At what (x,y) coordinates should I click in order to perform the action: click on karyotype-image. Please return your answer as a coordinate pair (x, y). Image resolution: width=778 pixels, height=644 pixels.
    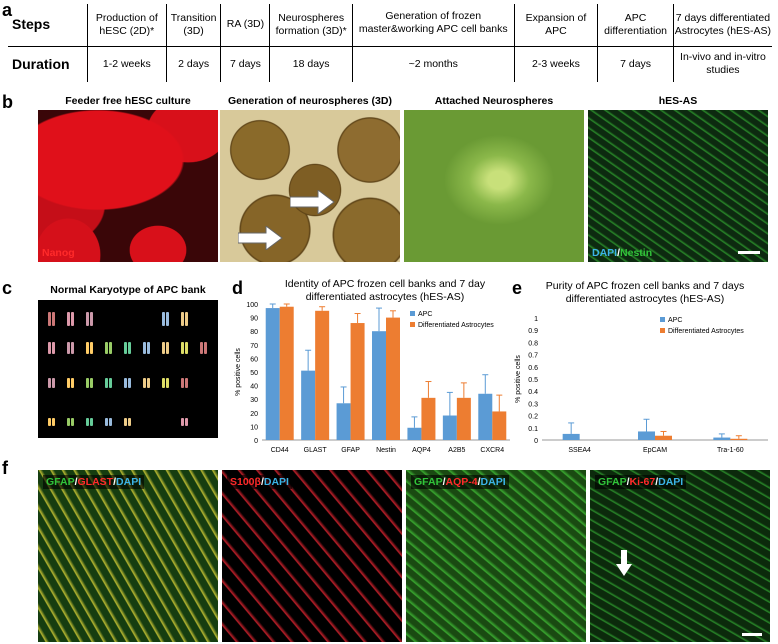
    Looking at the image, I should click on (128, 369).